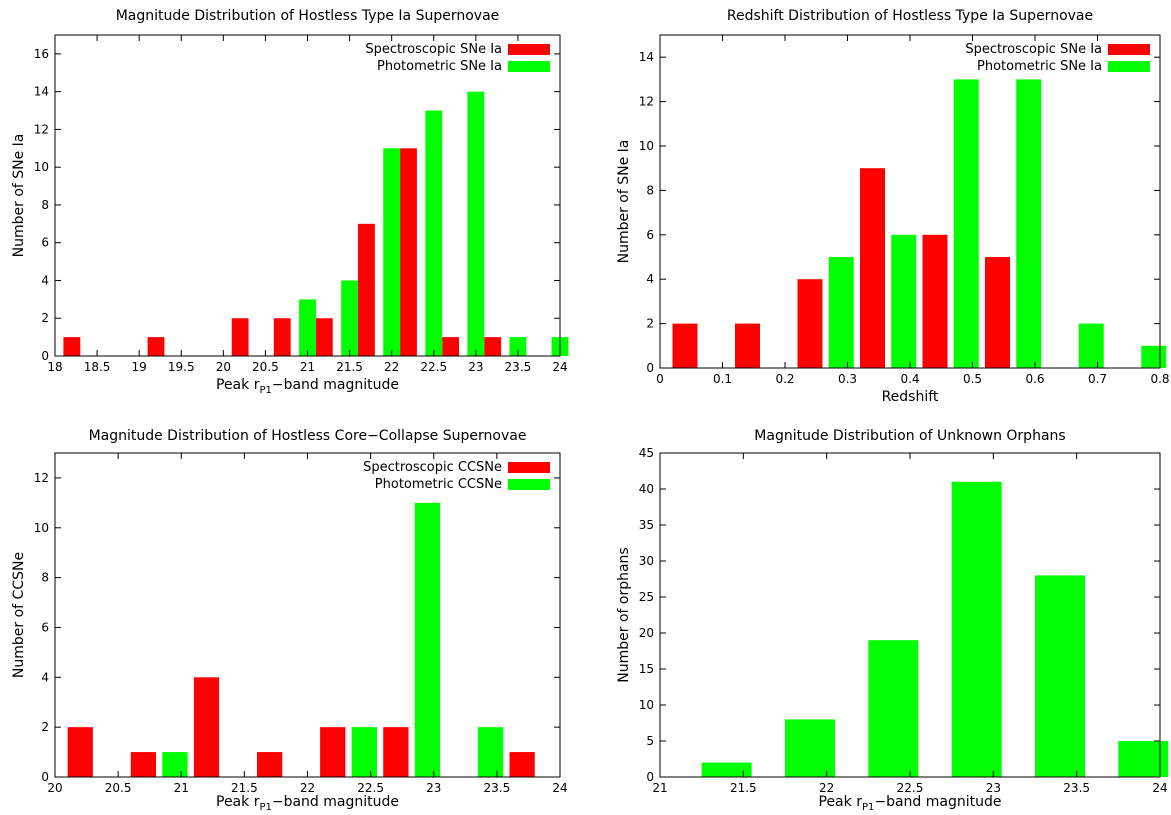  What do you see at coordinates (438, 484) in the screenshot?
I see `legend-label-2: Photometric CCSNe` at bounding box center [438, 484].